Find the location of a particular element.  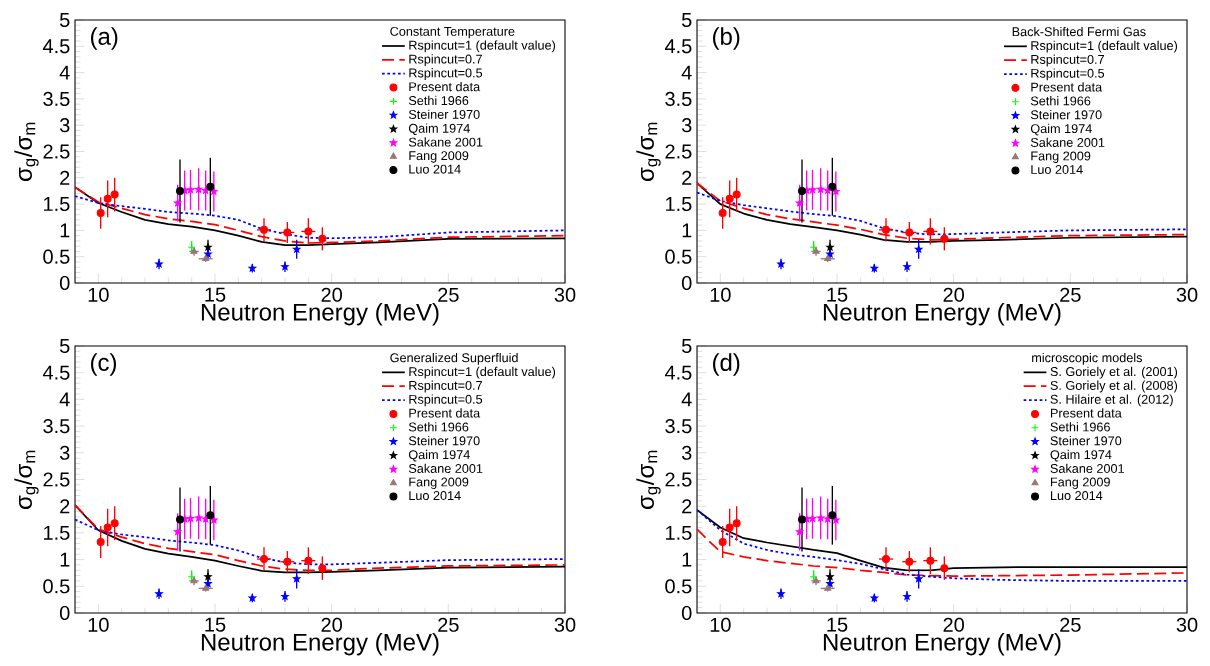

legend-label: Luo 2014 is located at coordinates (435, 169).